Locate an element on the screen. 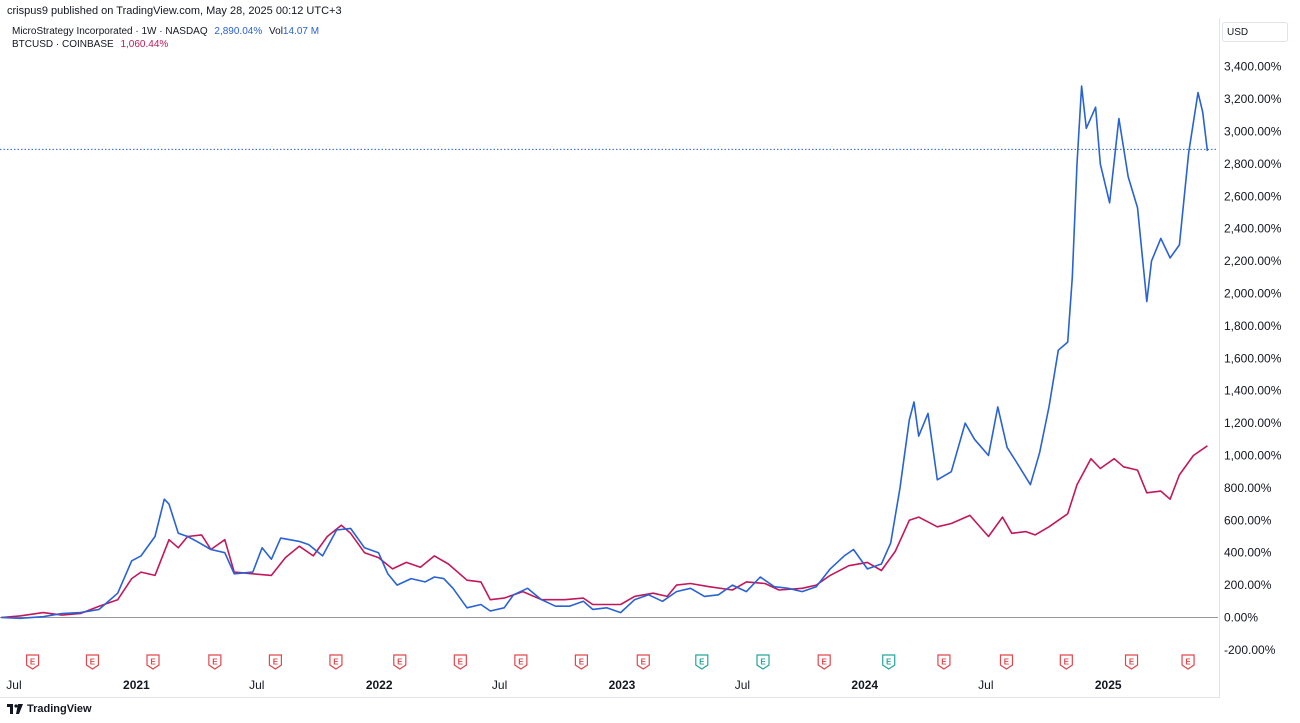 The width and height of the screenshot is (1300, 723). legend-vol-value: 14.07 M is located at coordinates (301, 31).